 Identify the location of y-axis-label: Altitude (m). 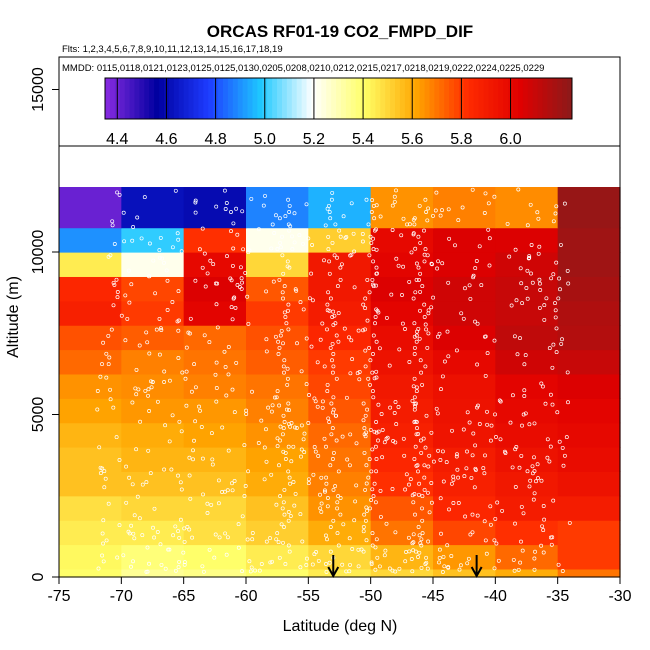
(13, 317).